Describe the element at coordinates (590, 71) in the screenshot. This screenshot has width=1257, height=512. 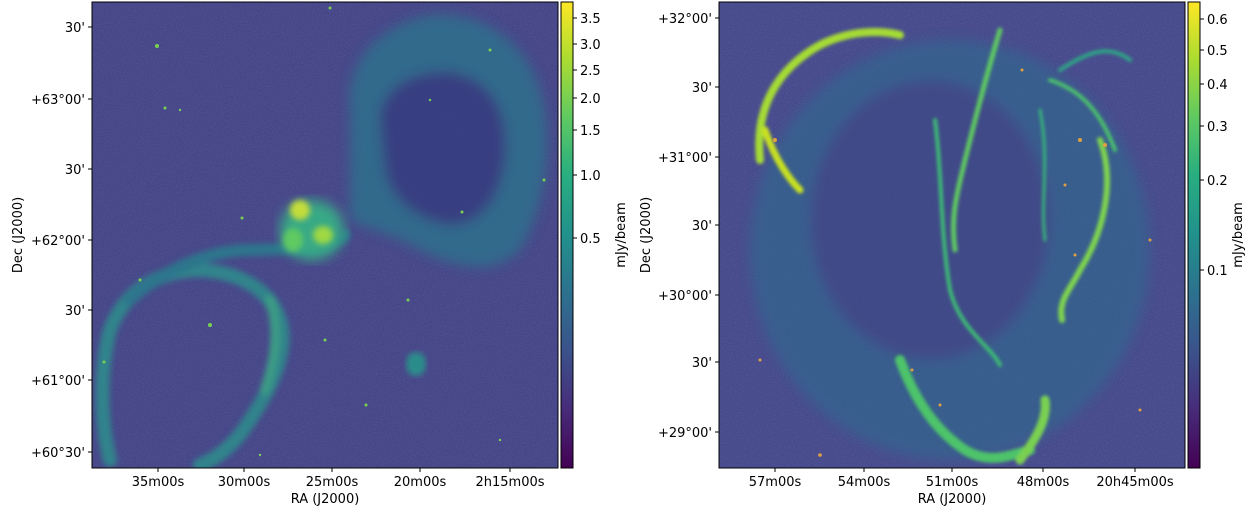
I see `colorbar-tick-label: 2.5` at that location.